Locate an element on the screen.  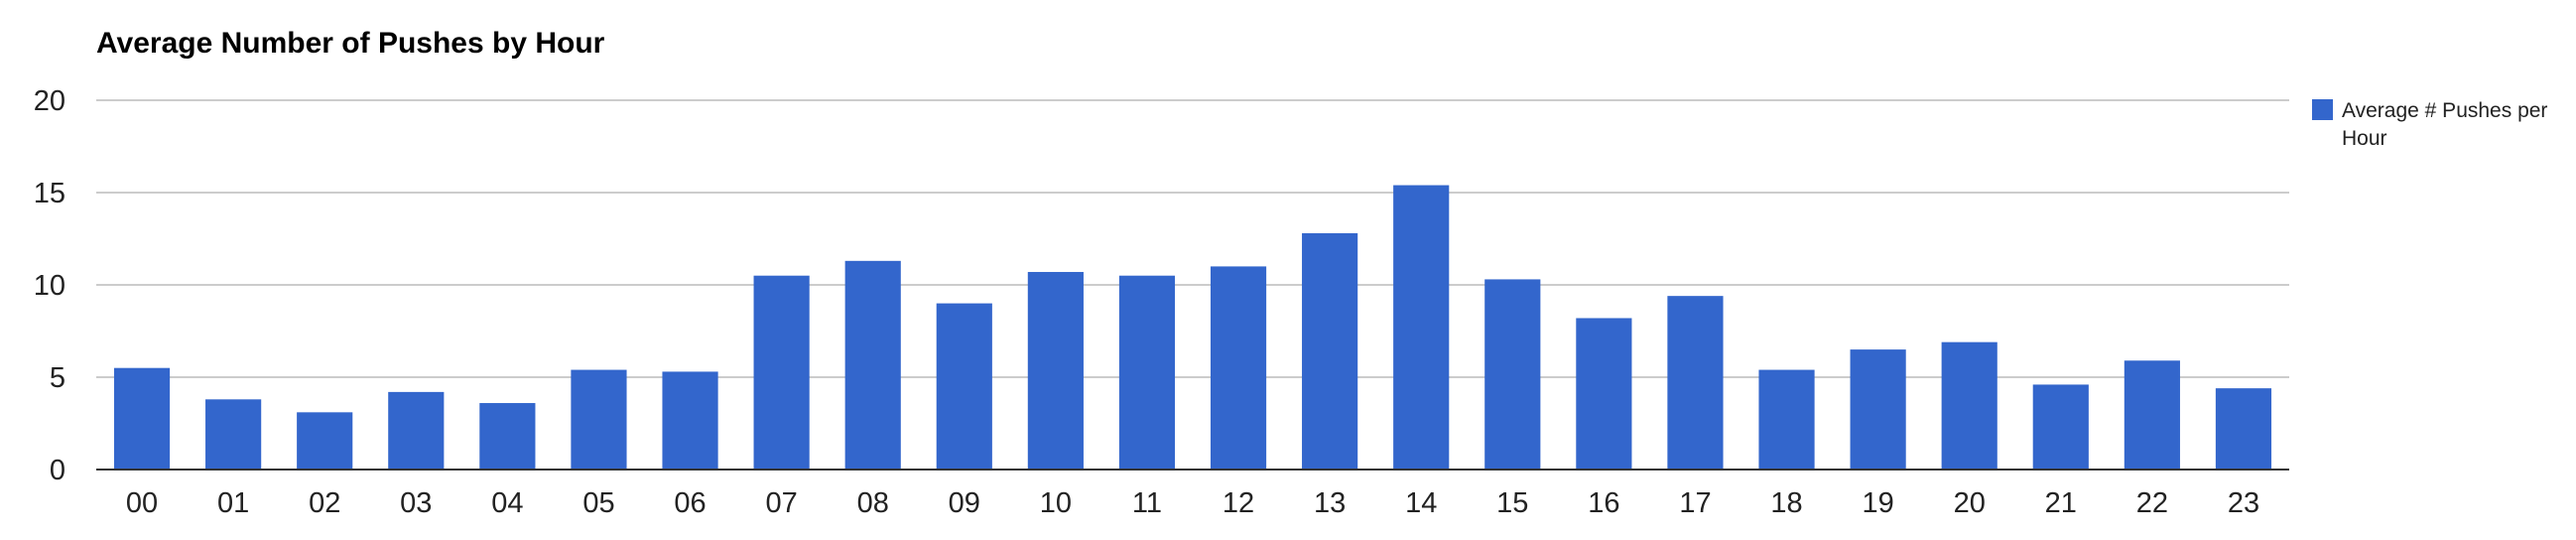
x-tick-label: 23 is located at coordinates (2244, 503).